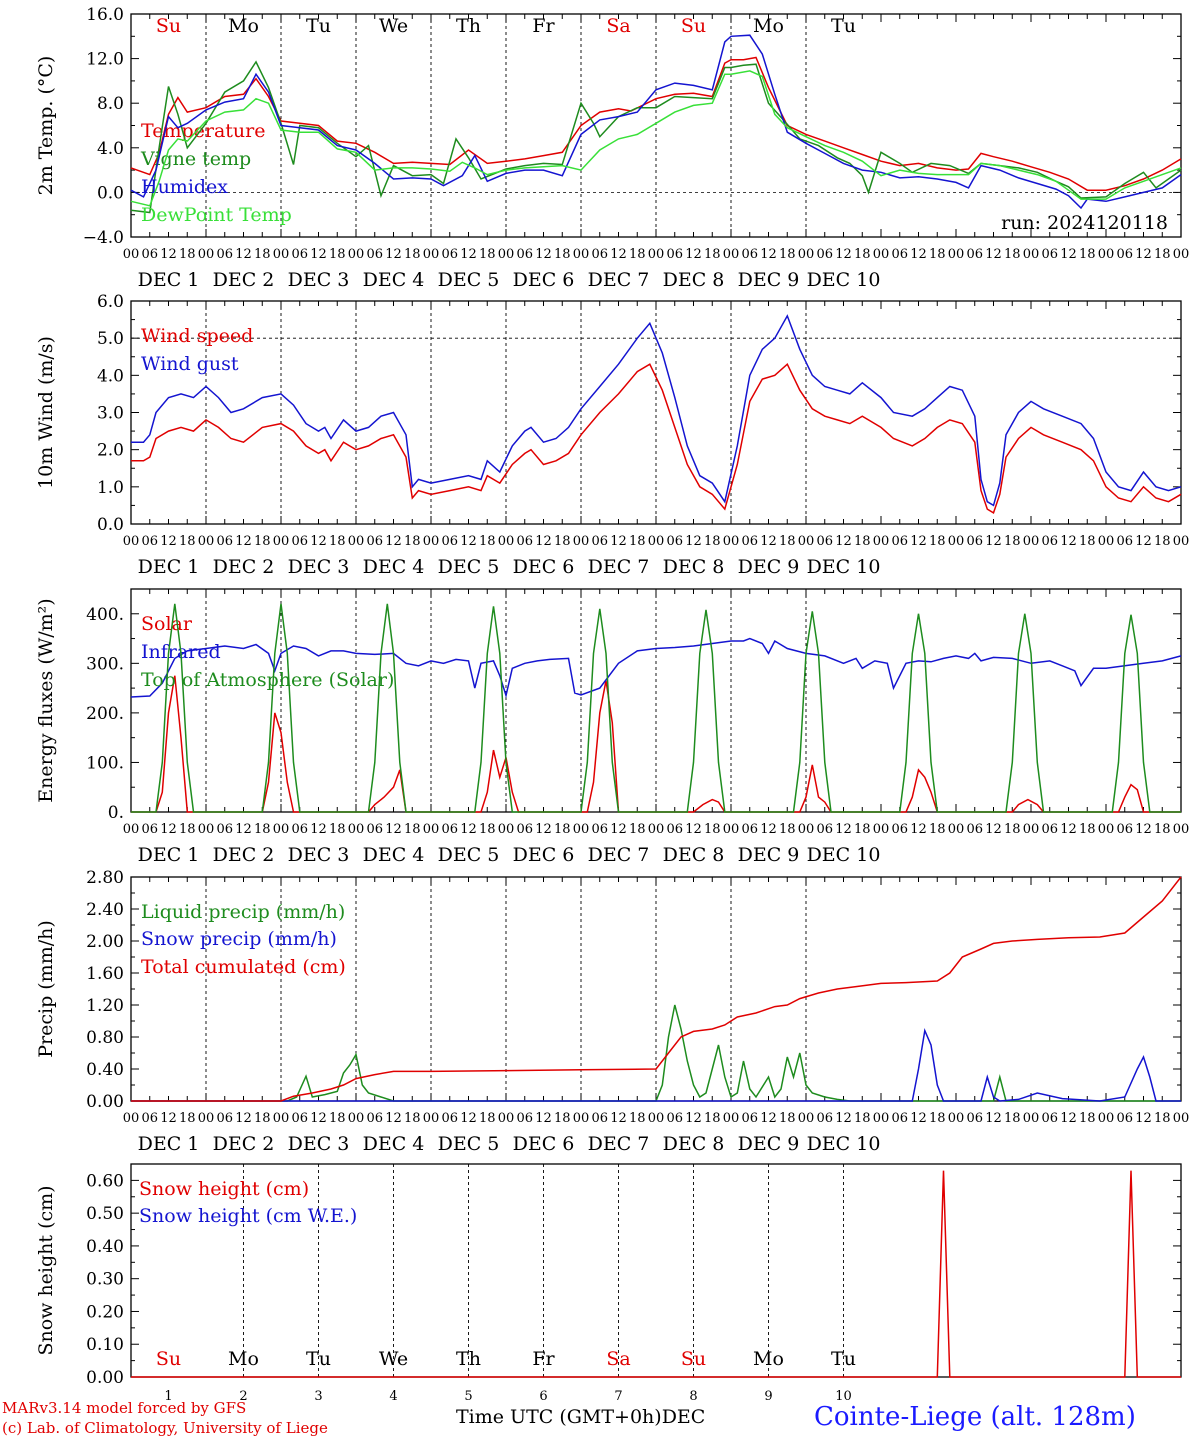 This screenshot has height=1444, width=1194. What do you see at coordinates (618, 26) in the screenshot?
I see `weekday-label: Sa` at bounding box center [618, 26].